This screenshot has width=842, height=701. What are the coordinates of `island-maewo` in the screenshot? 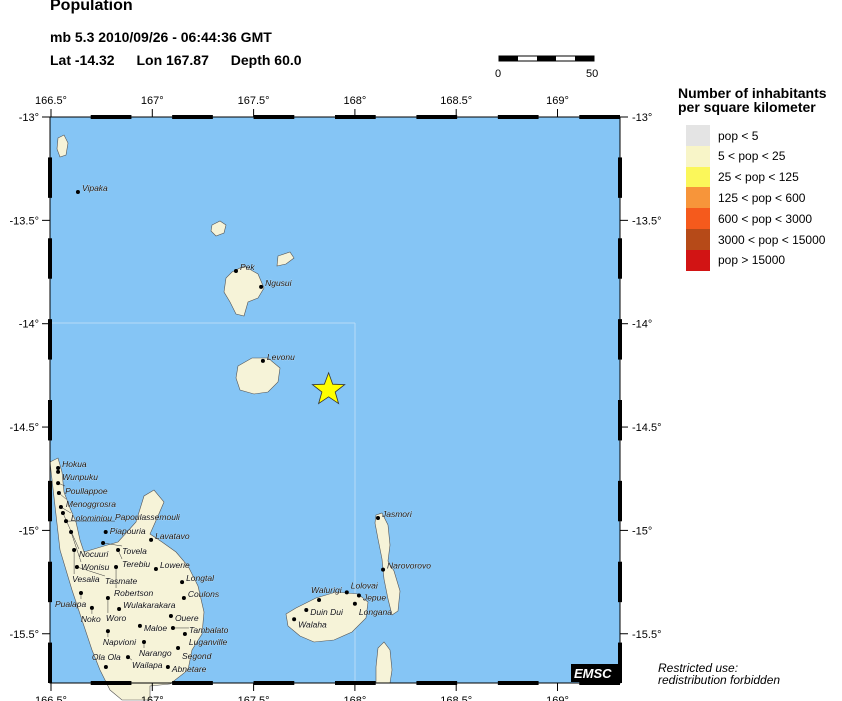 It's located at (387, 564).